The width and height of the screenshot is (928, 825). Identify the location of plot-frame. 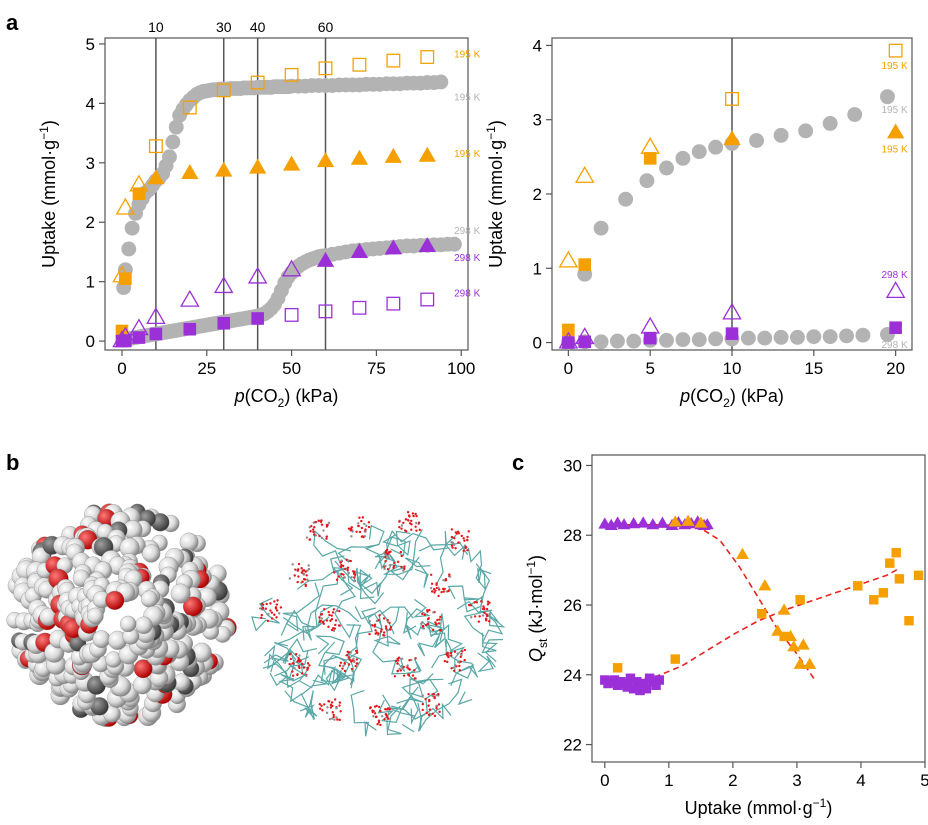
(758, 608).